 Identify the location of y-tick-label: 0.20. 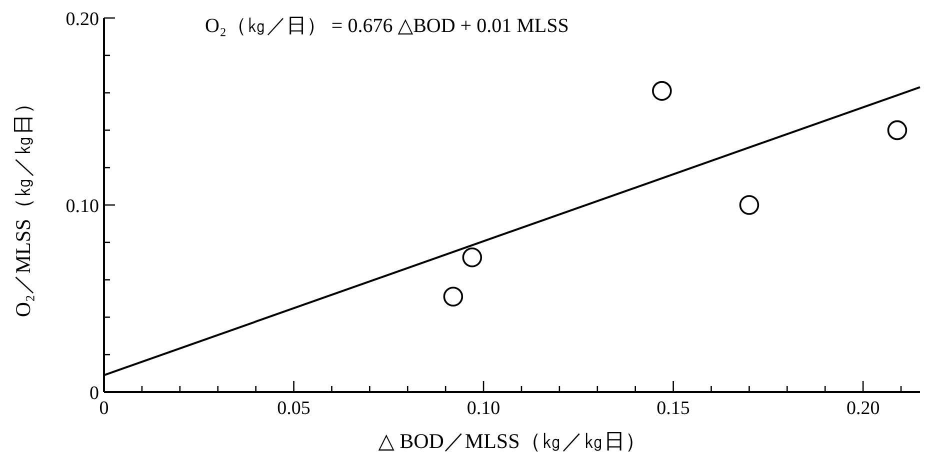
(82, 19).